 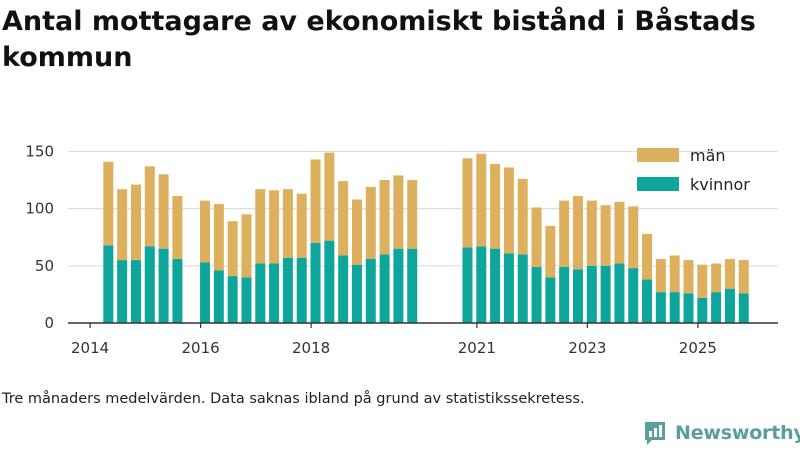 What do you see at coordinates (44, 266) in the screenshot?
I see `y-tick-label: 50` at bounding box center [44, 266].